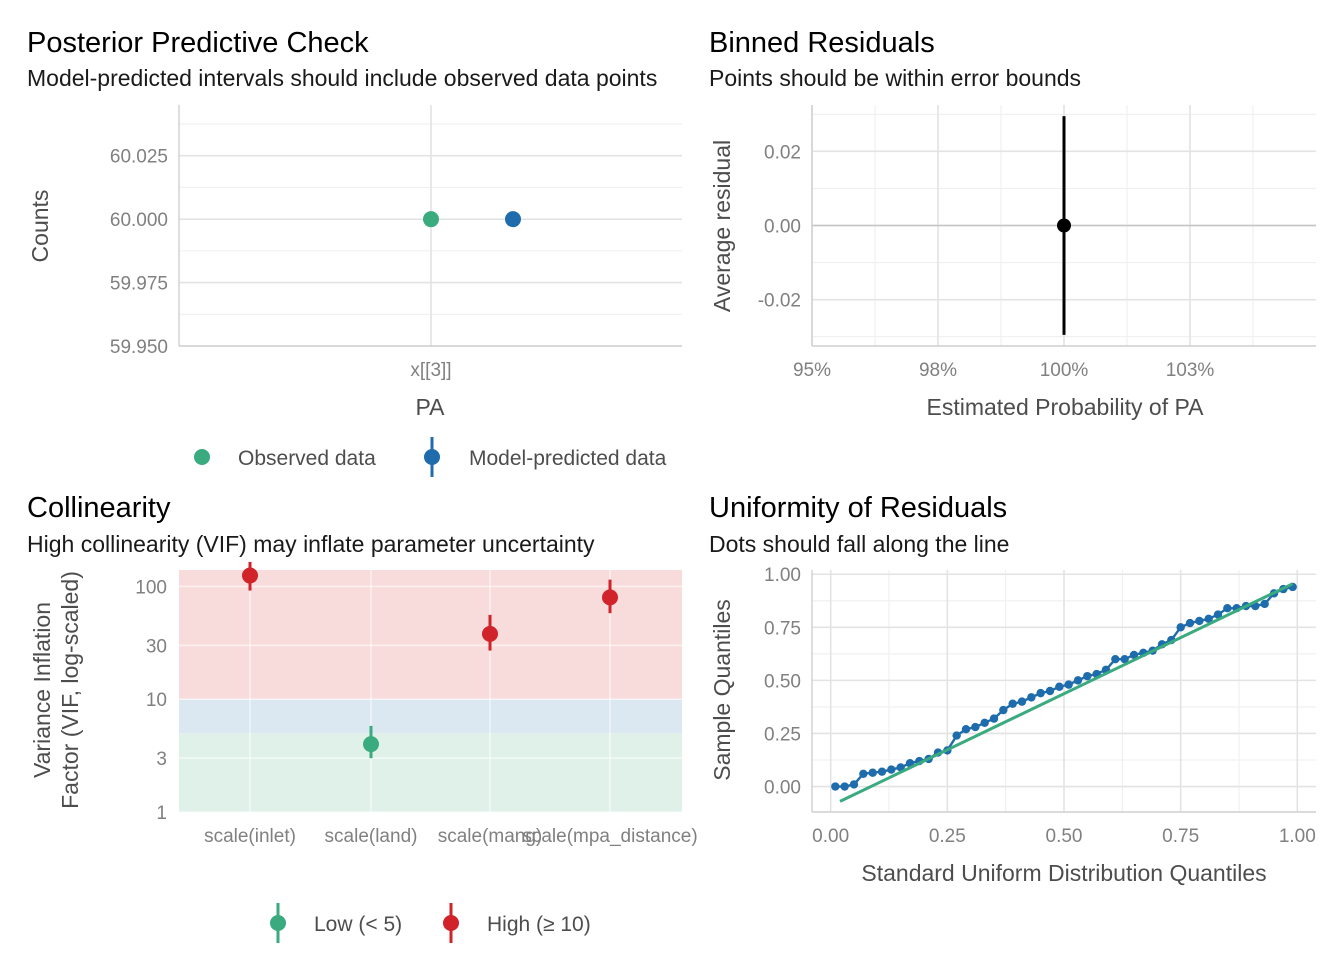  I want to click on collinearity-zones, so click(430, 691).